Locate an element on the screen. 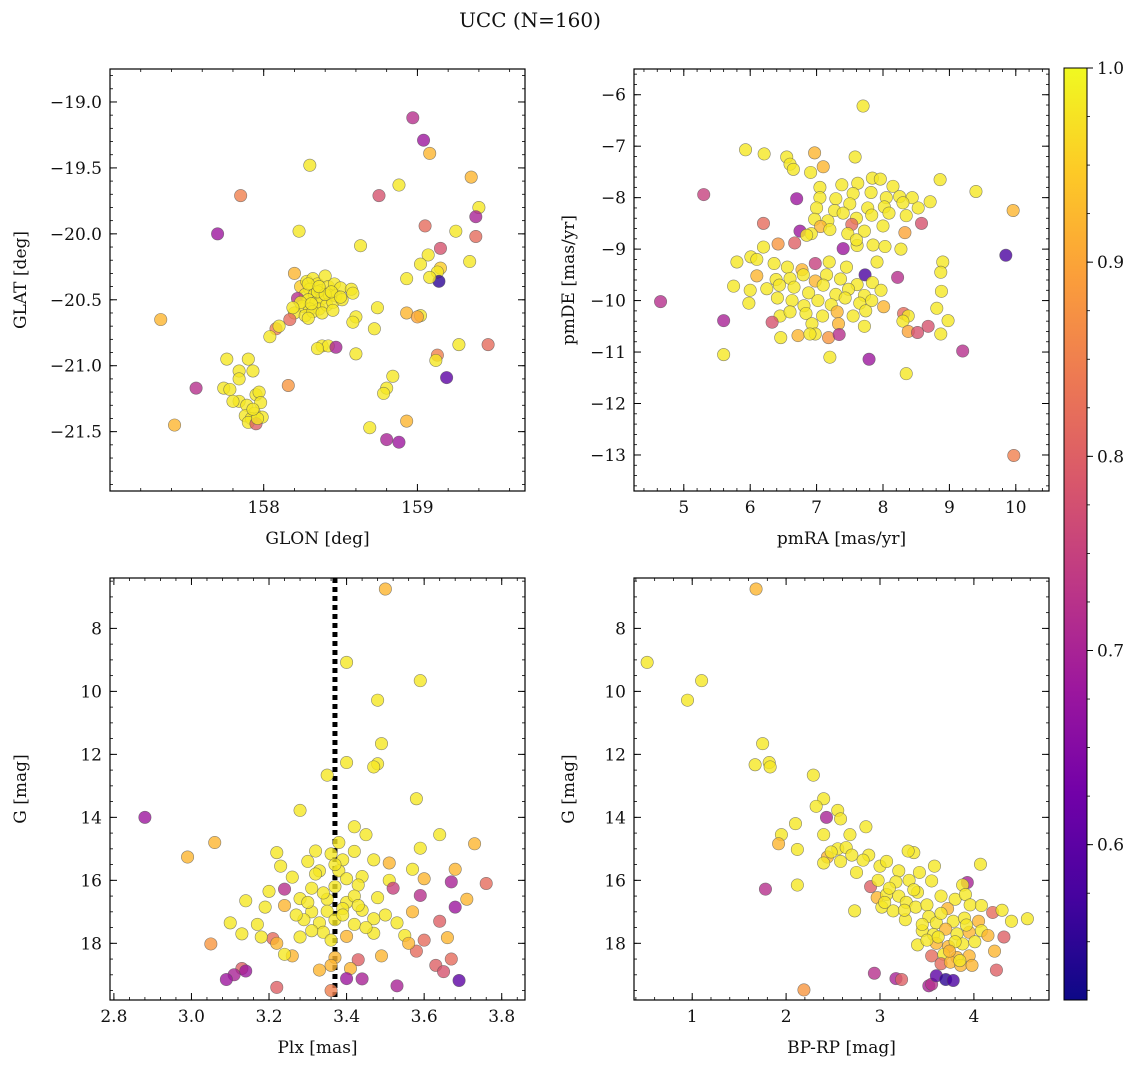  y-tick-label: −19.0 is located at coordinates (76, 103).